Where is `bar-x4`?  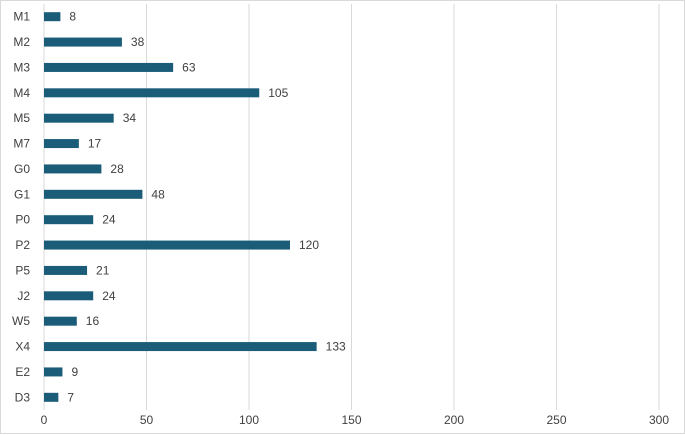 bar-x4 is located at coordinates (180, 347).